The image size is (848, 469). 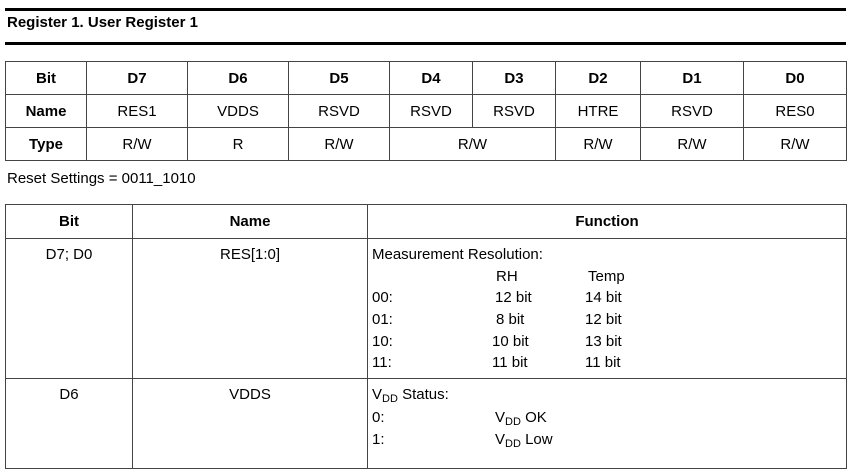 I want to click on bit-d7: D7, so click(x=137, y=78).